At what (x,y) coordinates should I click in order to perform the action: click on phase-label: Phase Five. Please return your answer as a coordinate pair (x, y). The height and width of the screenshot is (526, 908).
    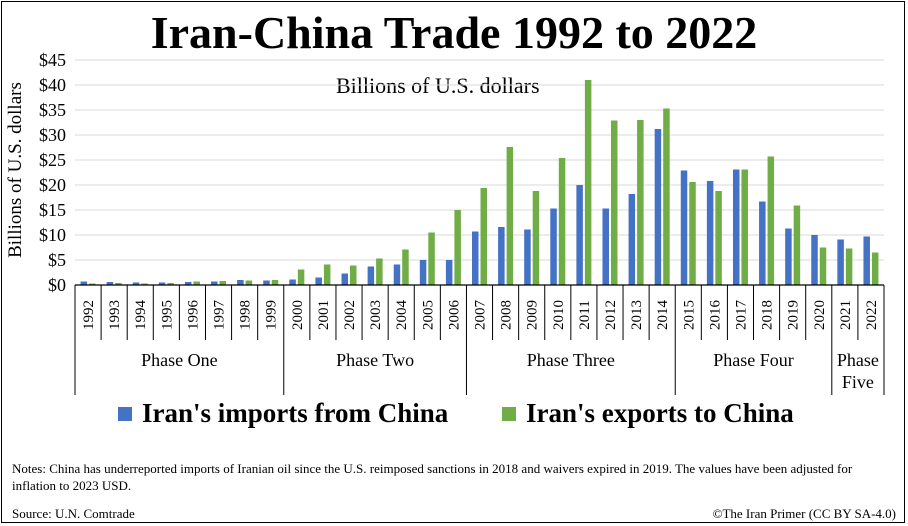
    Looking at the image, I should click on (858, 371).